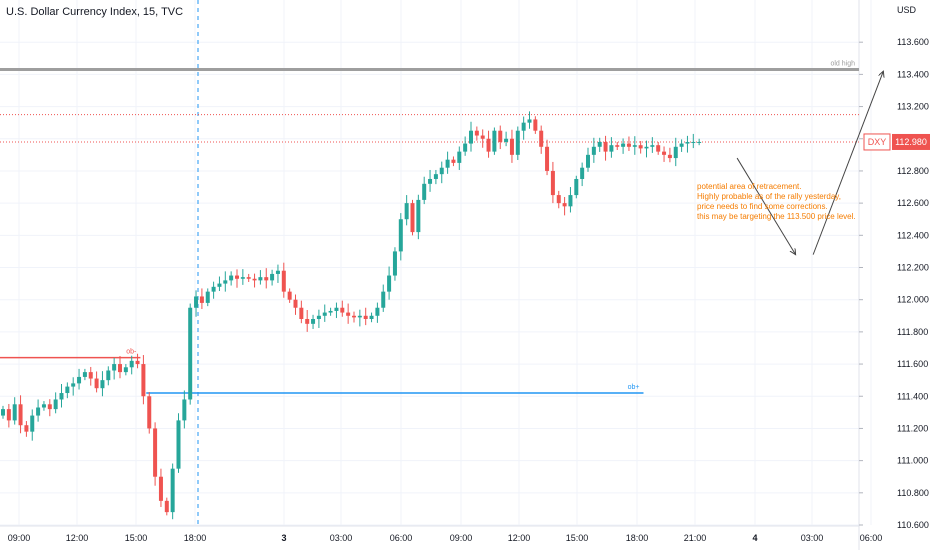 The height and width of the screenshot is (550, 932). What do you see at coordinates (912, 396) in the screenshot?
I see `y-tick-label: 111.400` at bounding box center [912, 396].